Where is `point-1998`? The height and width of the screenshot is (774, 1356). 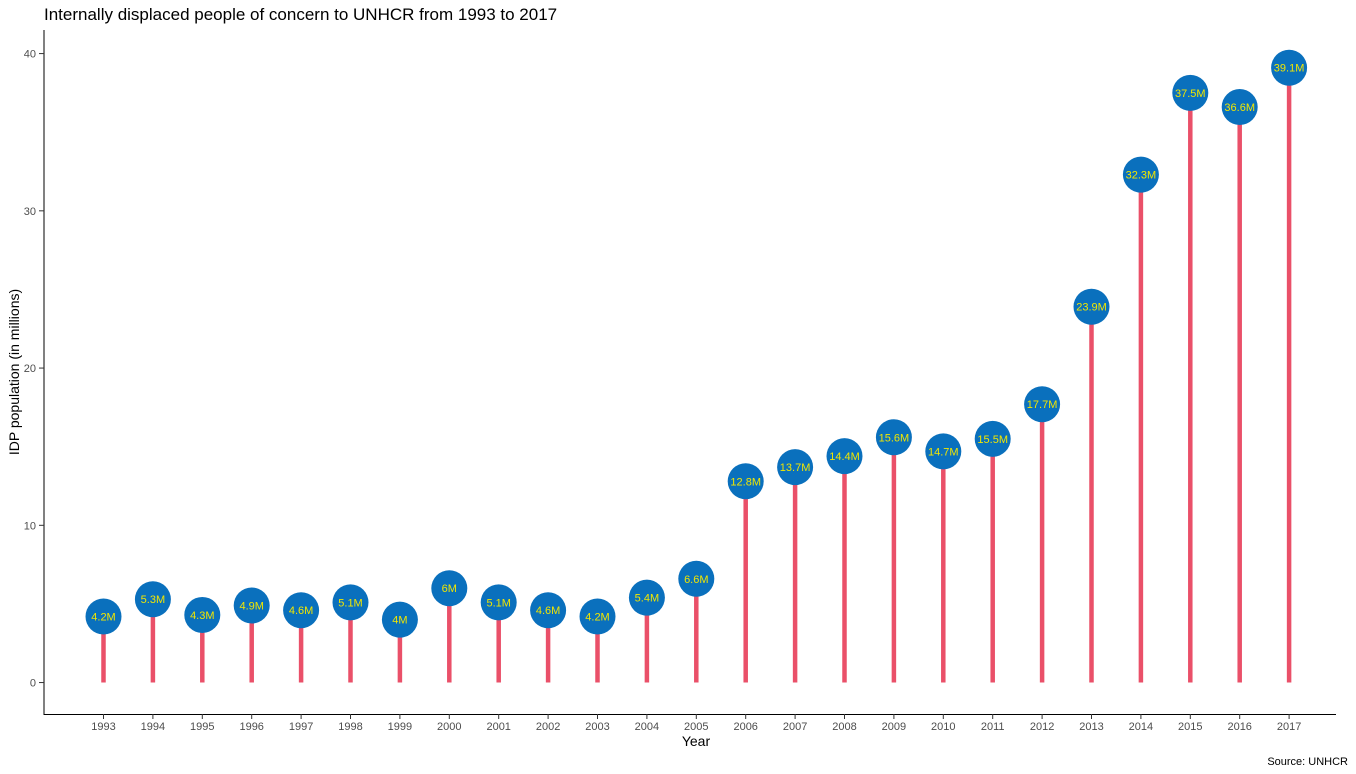
point-1998 is located at coordinates (350, 602).